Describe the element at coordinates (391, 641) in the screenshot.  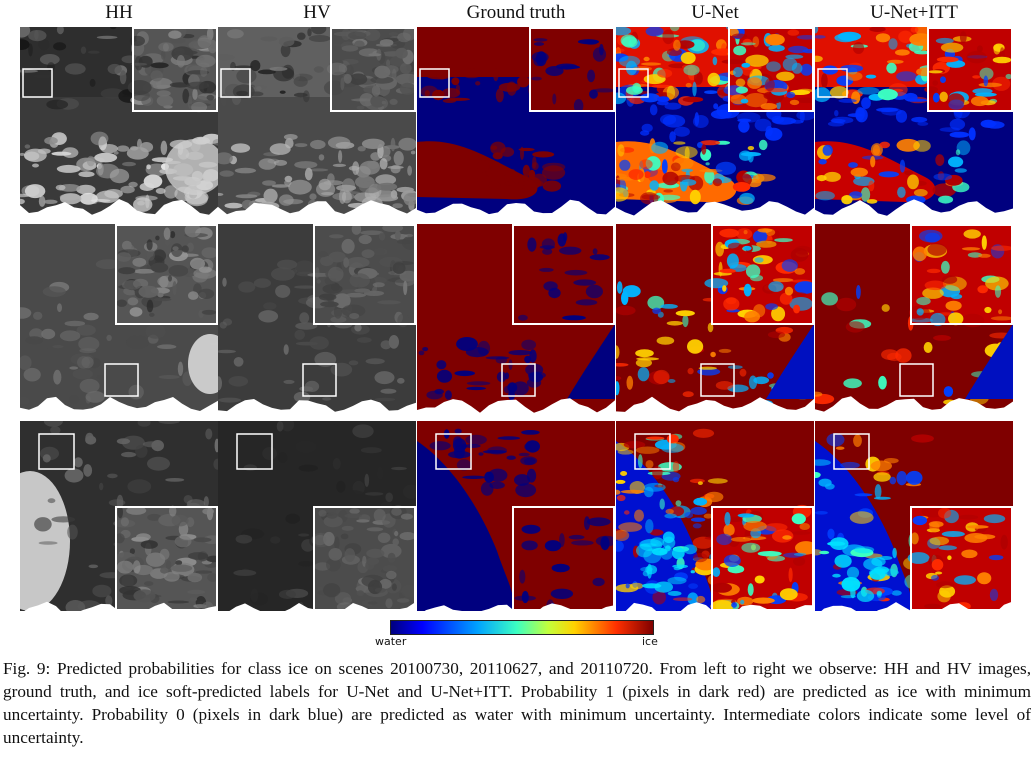
I see `colorbar-min-label: water` at that location.